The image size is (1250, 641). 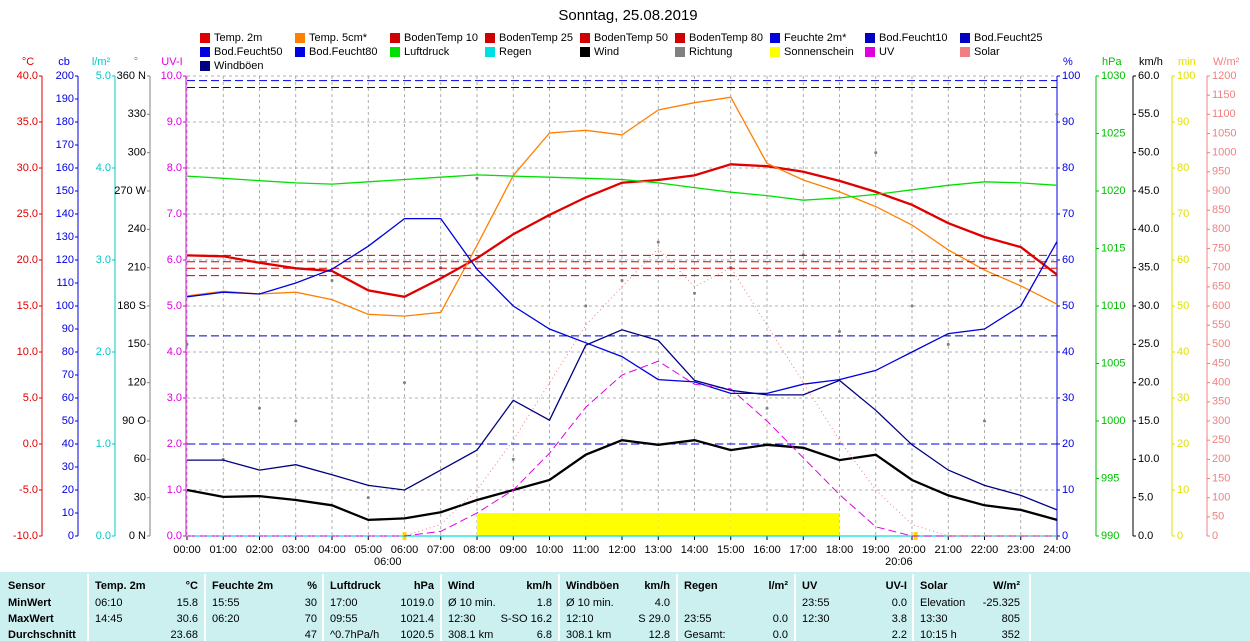 What do you see at coordinates (461, 586) in the screenshot?
I see `table-cell: Wind` at bounding box center [461, 586].